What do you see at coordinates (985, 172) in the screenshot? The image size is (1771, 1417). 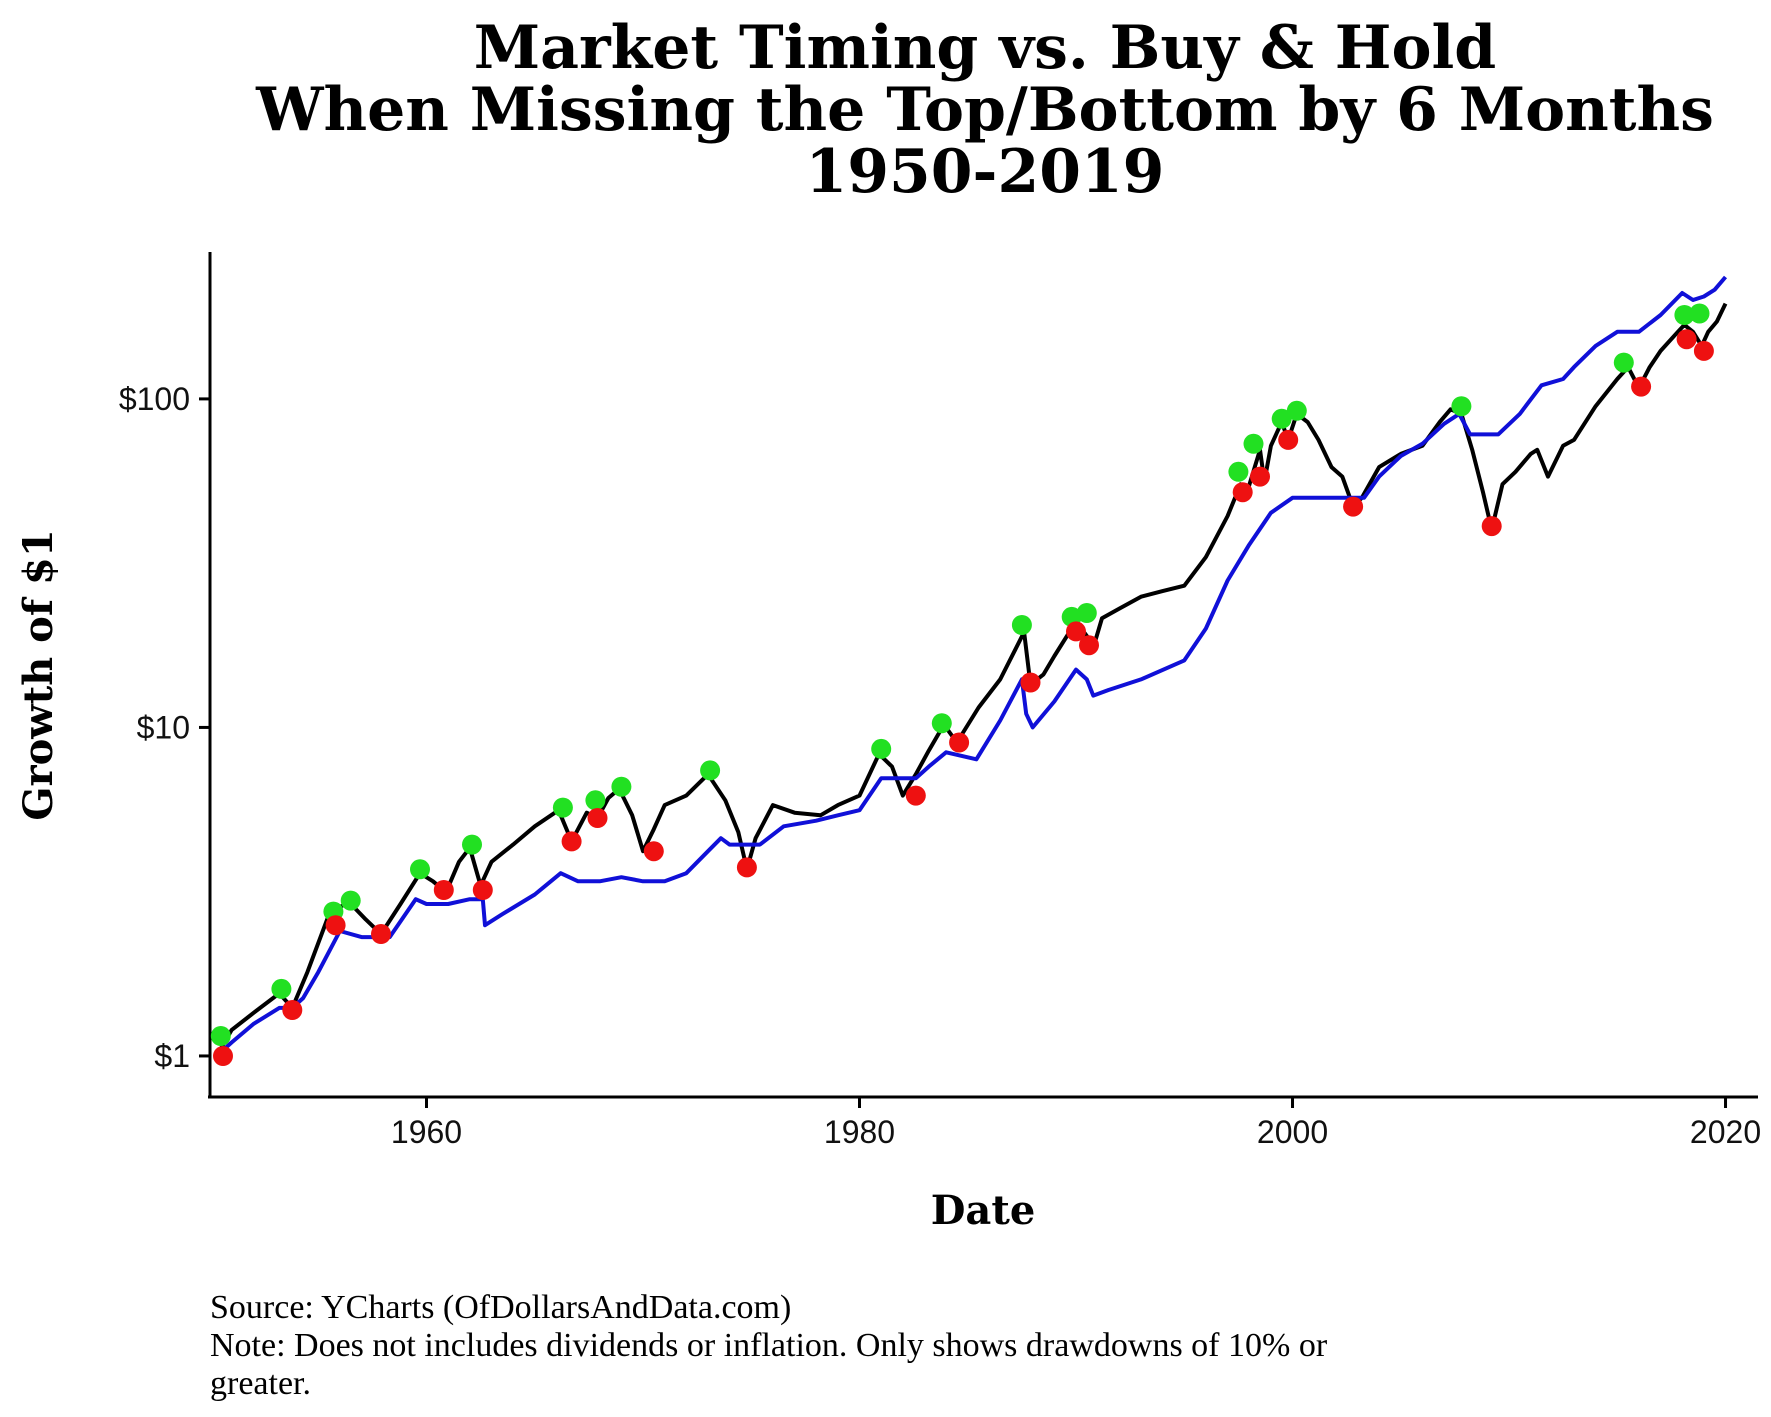 I see `chart-title-line-3: 1950-2019` at bounding box center [985, 172].